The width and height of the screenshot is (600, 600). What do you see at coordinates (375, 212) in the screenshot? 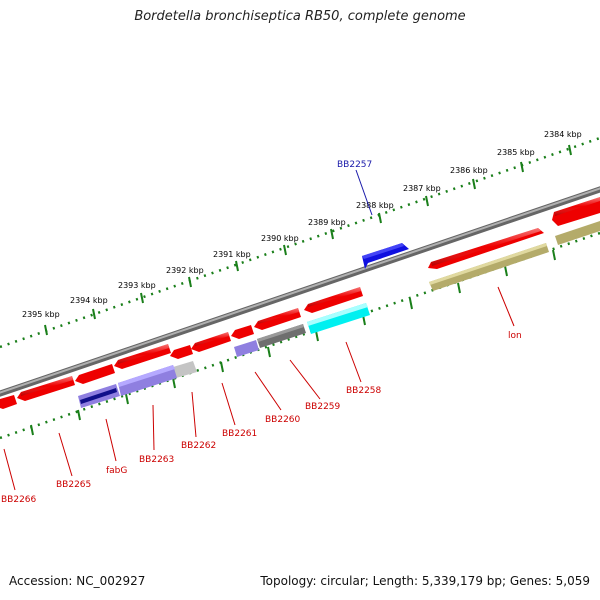
I see `ruler-tick-2388: 2388 kbp` at bounding box center [375, 212].